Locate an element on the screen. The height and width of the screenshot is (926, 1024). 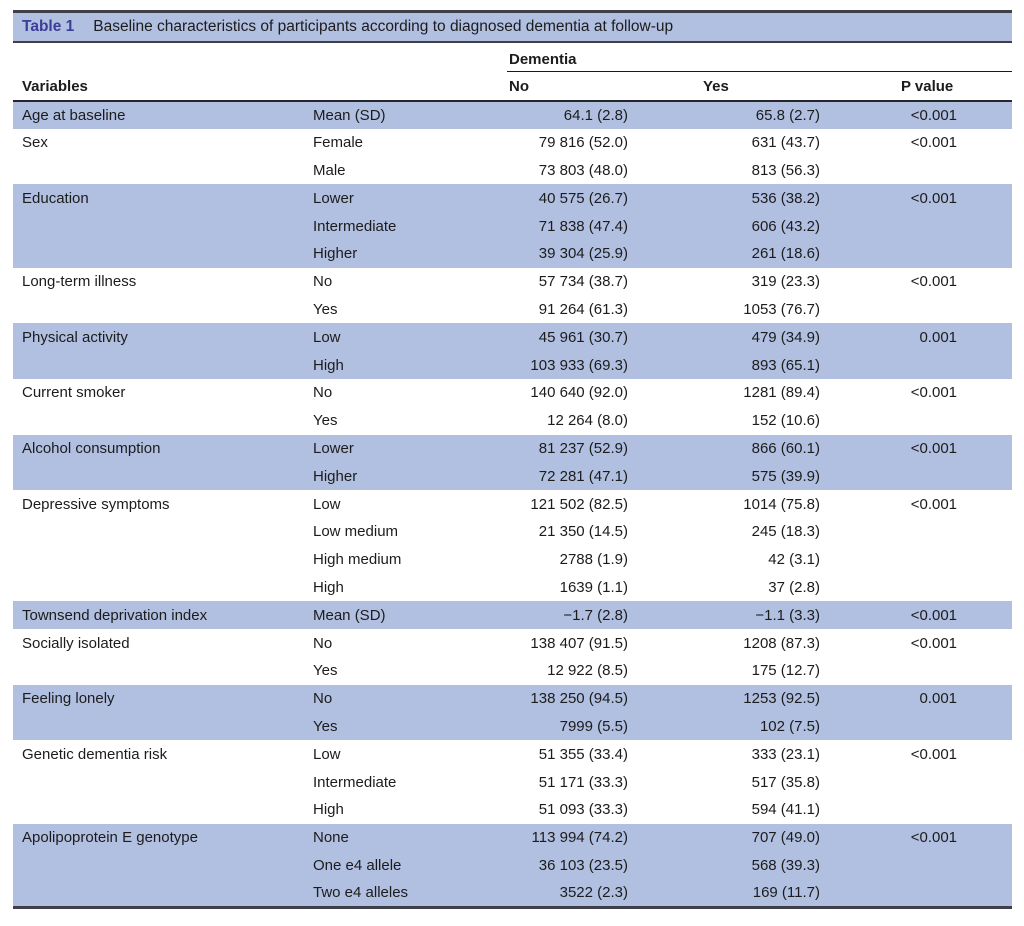
no-value-cell: 79 816 (52.0) is located at coordinates (583, 143).